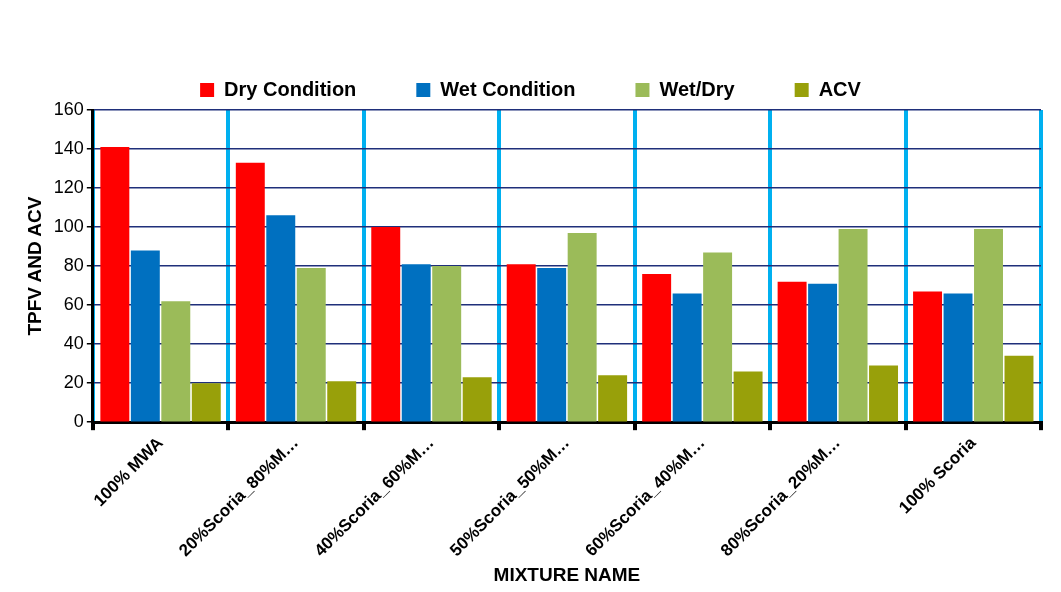  I want to click on y-tick-label: 20, so click(73, 382).